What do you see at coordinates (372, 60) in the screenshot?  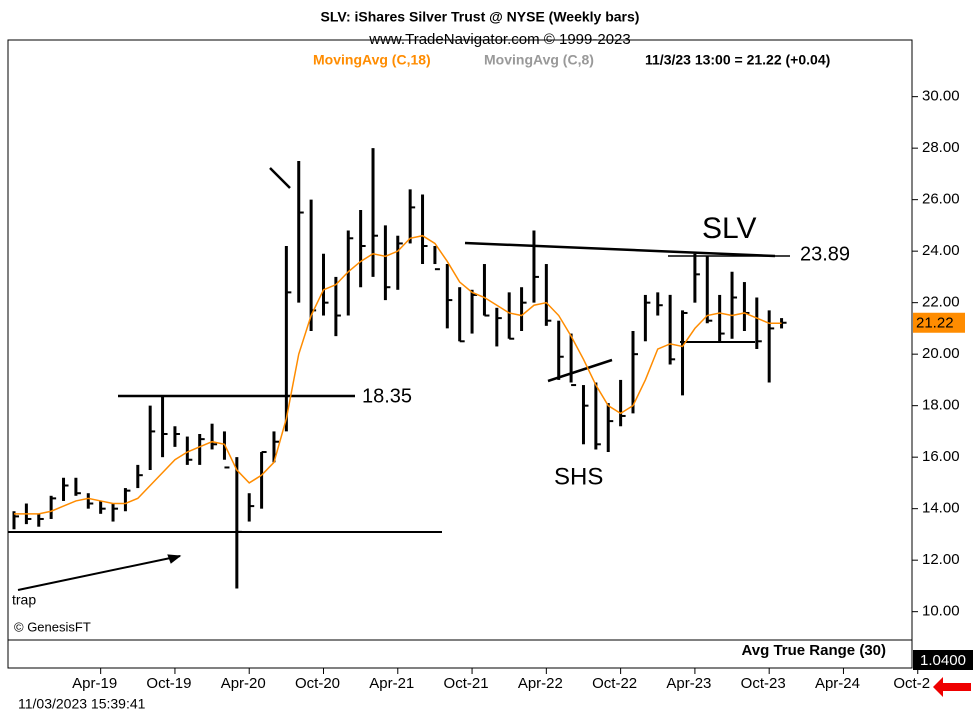 I see `legend-entry: MovingAvg (C,18)` at bounding box center [372, 60].